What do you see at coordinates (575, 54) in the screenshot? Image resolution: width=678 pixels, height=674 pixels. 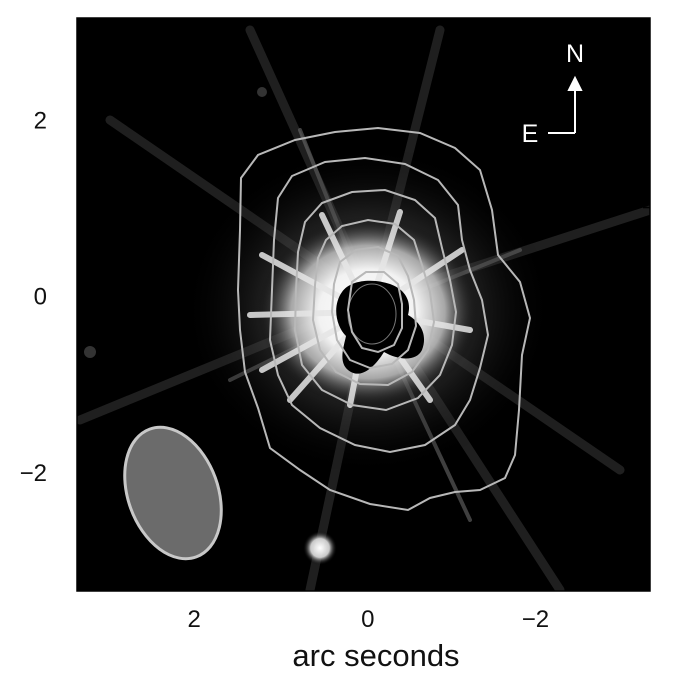 I see `compass-north-label: N` at bounding box center [575, 54].